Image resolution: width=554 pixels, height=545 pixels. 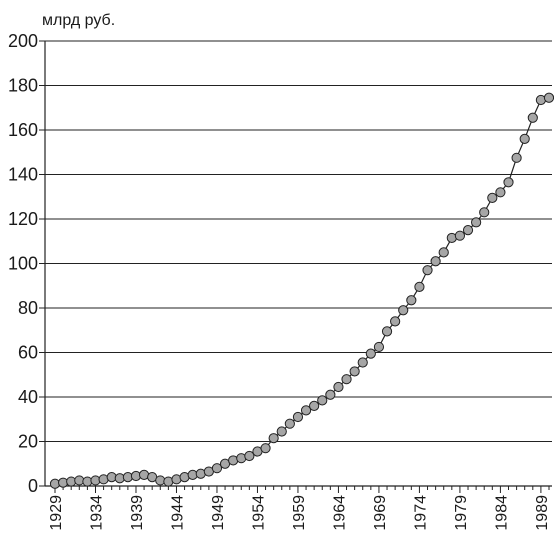 I want to click on data-point-1985, so click(x=508, y=182).